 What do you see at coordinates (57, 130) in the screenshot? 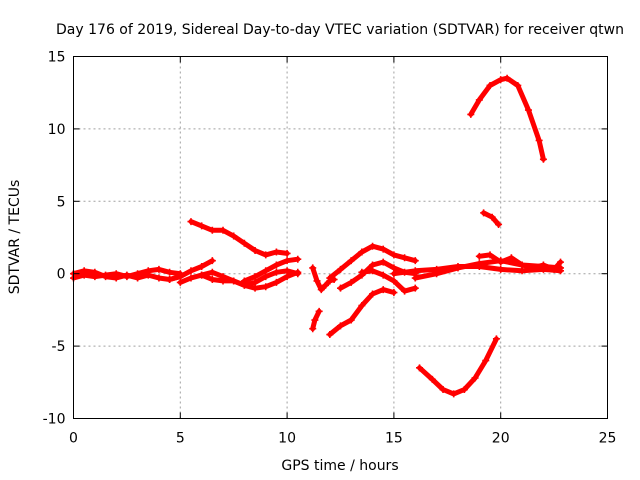
I see `y-tick-label: 10` at bounding box center [57, 130].